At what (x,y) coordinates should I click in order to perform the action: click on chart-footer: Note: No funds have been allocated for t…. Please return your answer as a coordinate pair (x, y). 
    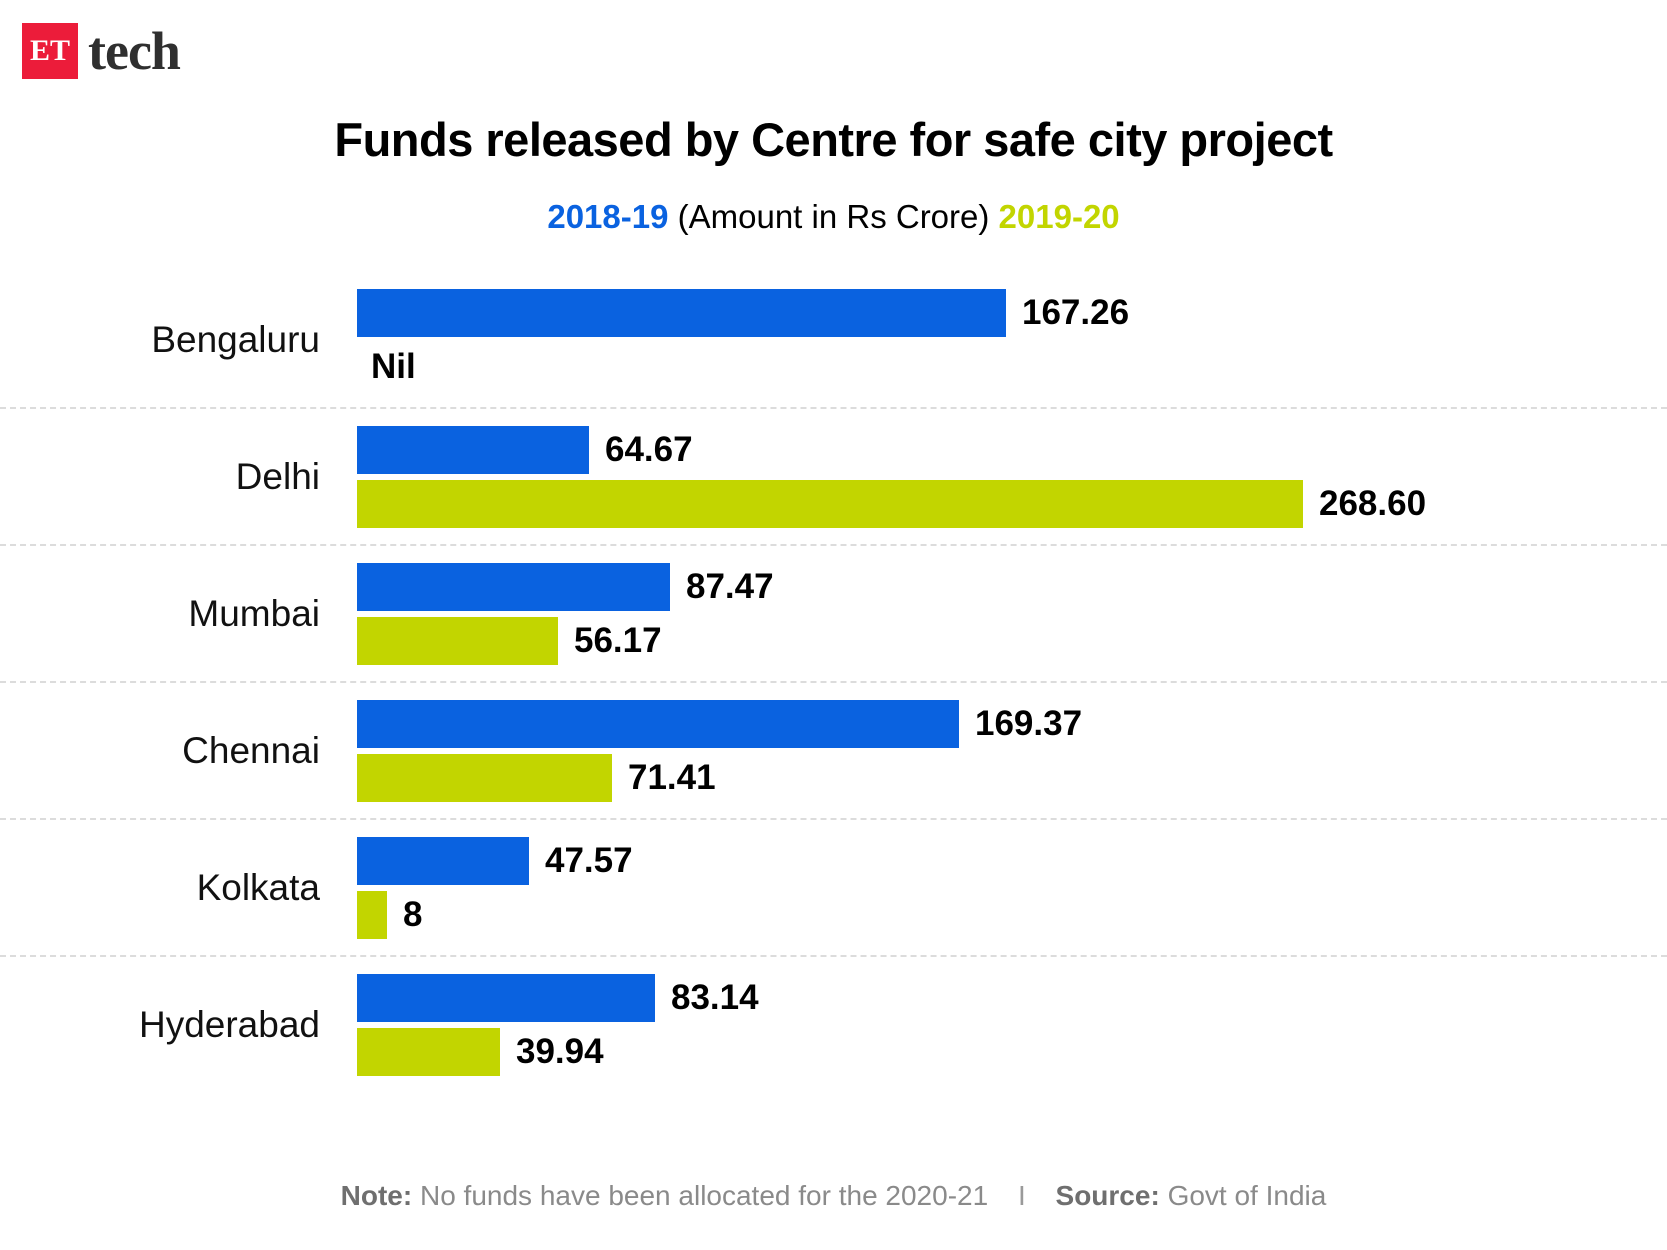
    Looking at the image, I should click on (833, 1196).